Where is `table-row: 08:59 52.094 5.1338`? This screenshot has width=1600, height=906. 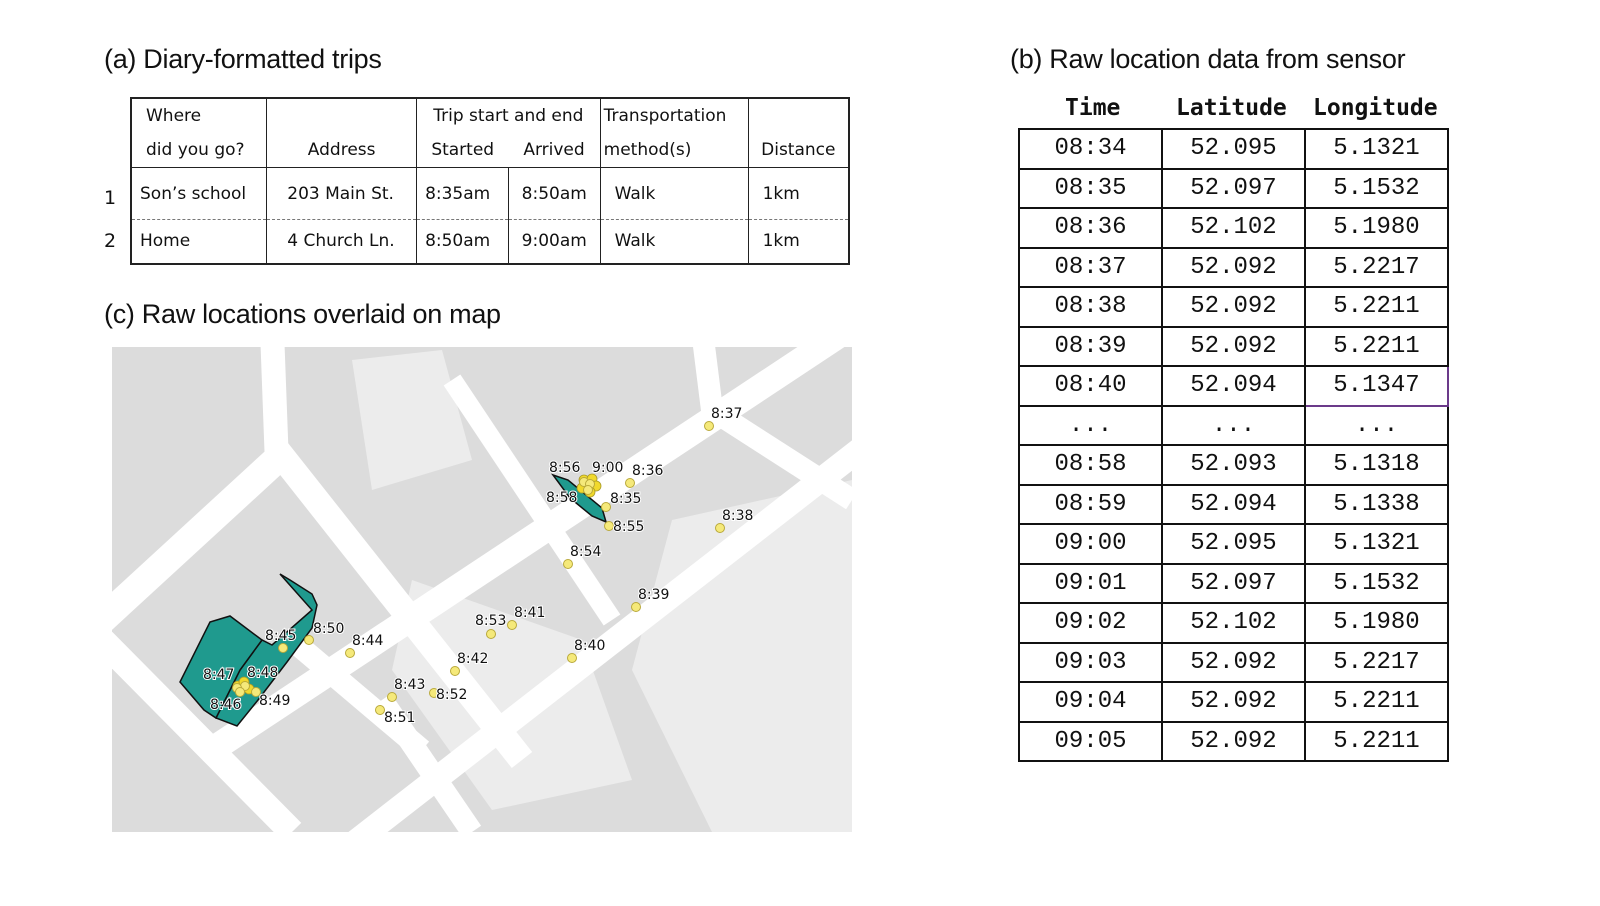 table-row: 08:59 52.094 5.1338 is located at coordinates (1233, 504).